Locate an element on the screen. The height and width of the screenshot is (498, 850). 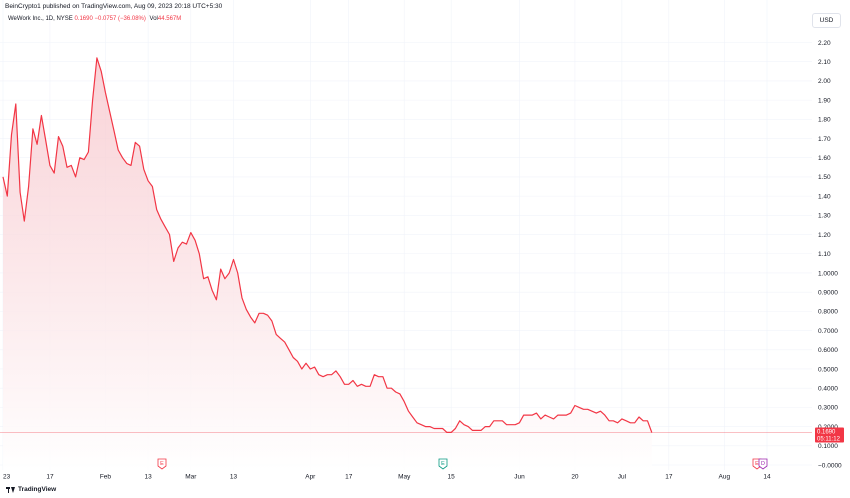
time-tick-label: Jul is located at coordinates (622, 477).